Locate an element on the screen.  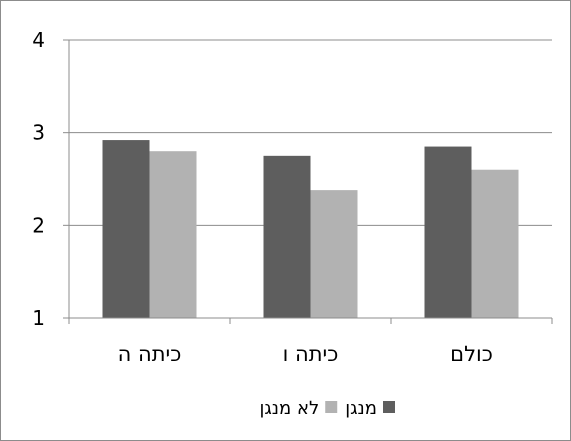
y-axis-tick-labels: 1 2 3 4 is located at coordinates (38, 179).